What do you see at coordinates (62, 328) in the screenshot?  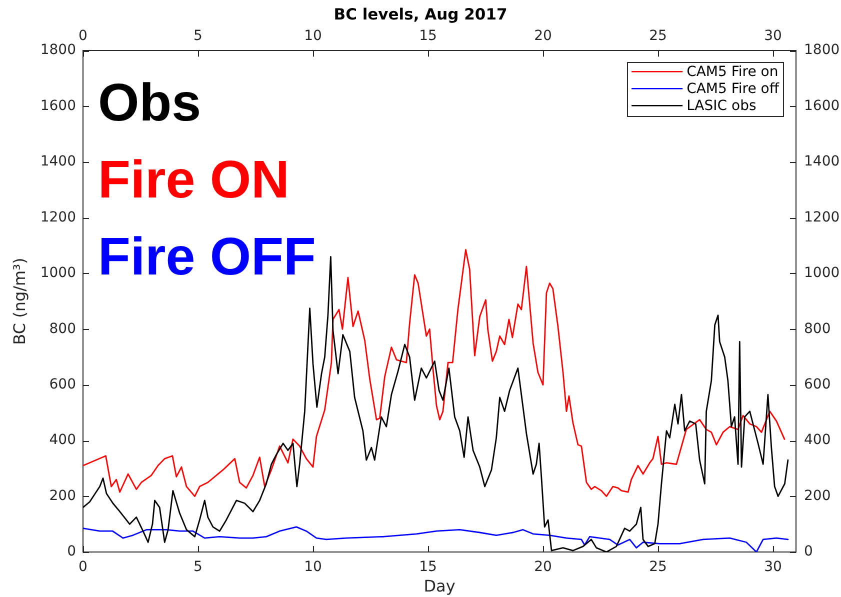 I see `y-tick-label: 800` at bounding box center [62, 328].